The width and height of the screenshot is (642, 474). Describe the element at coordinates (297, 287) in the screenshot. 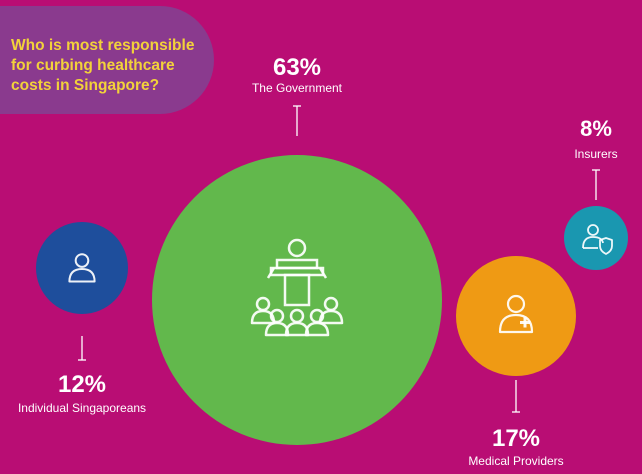

I see `podium-audience-icon` at that location.